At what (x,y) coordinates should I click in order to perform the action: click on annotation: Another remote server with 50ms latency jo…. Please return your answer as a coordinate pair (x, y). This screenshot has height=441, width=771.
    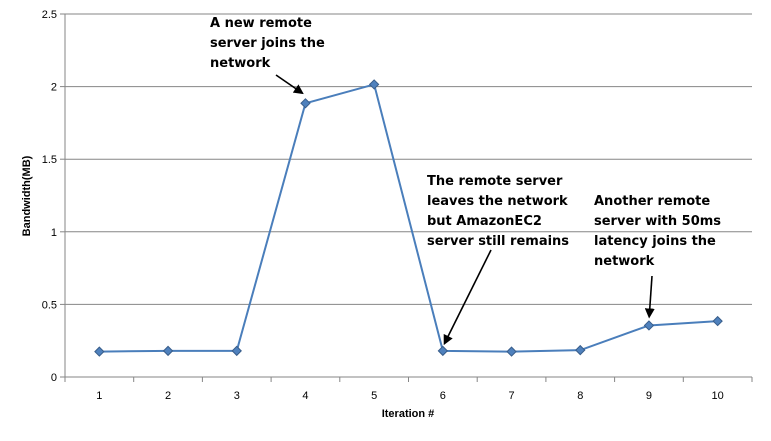
    Looking at the image, I should click on (657, 256).